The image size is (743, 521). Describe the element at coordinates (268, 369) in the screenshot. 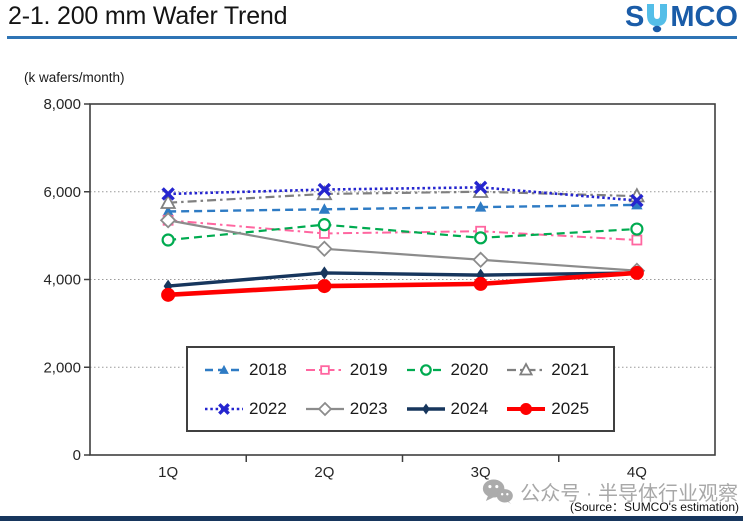

I see `legend-label-2018: 2018` at that location.